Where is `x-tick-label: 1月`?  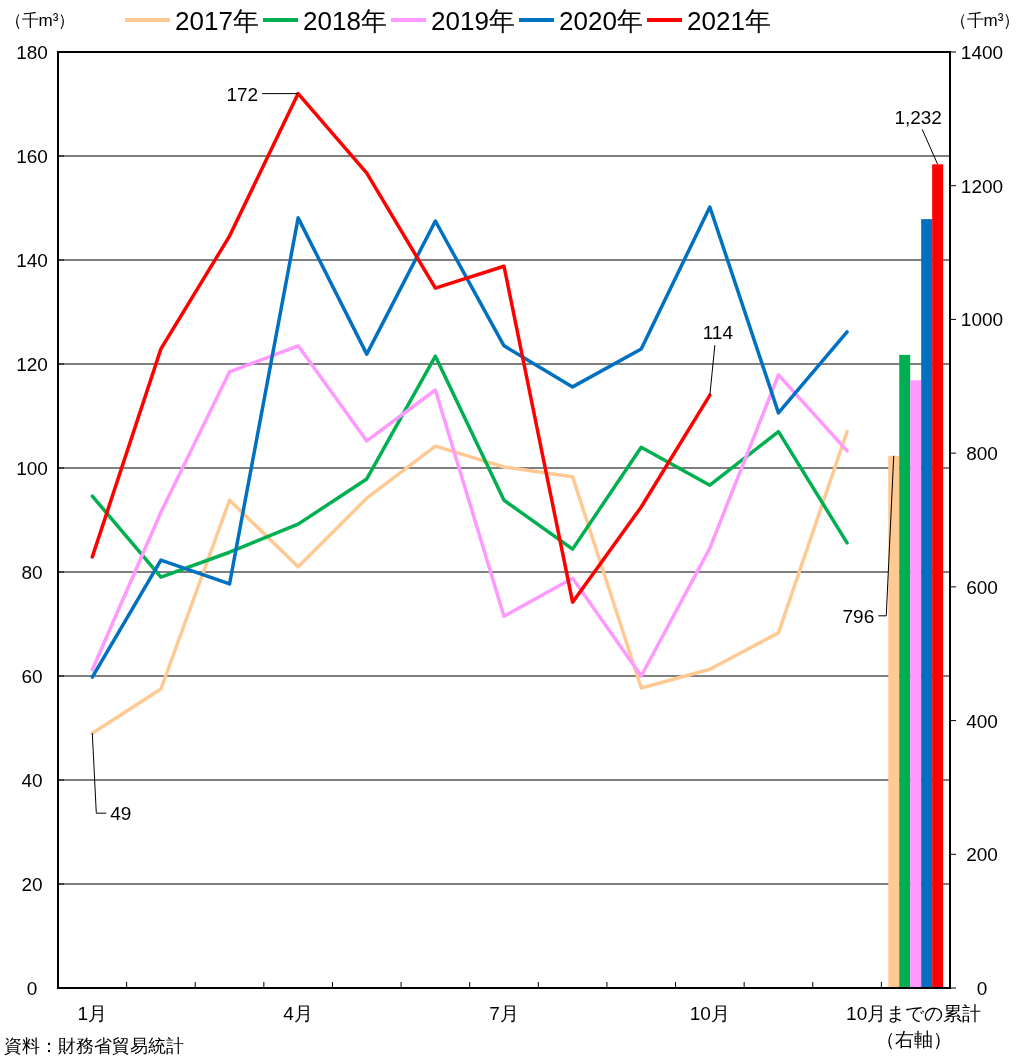
x-tick-label: 1月 is located at coordinates (92, 1013).